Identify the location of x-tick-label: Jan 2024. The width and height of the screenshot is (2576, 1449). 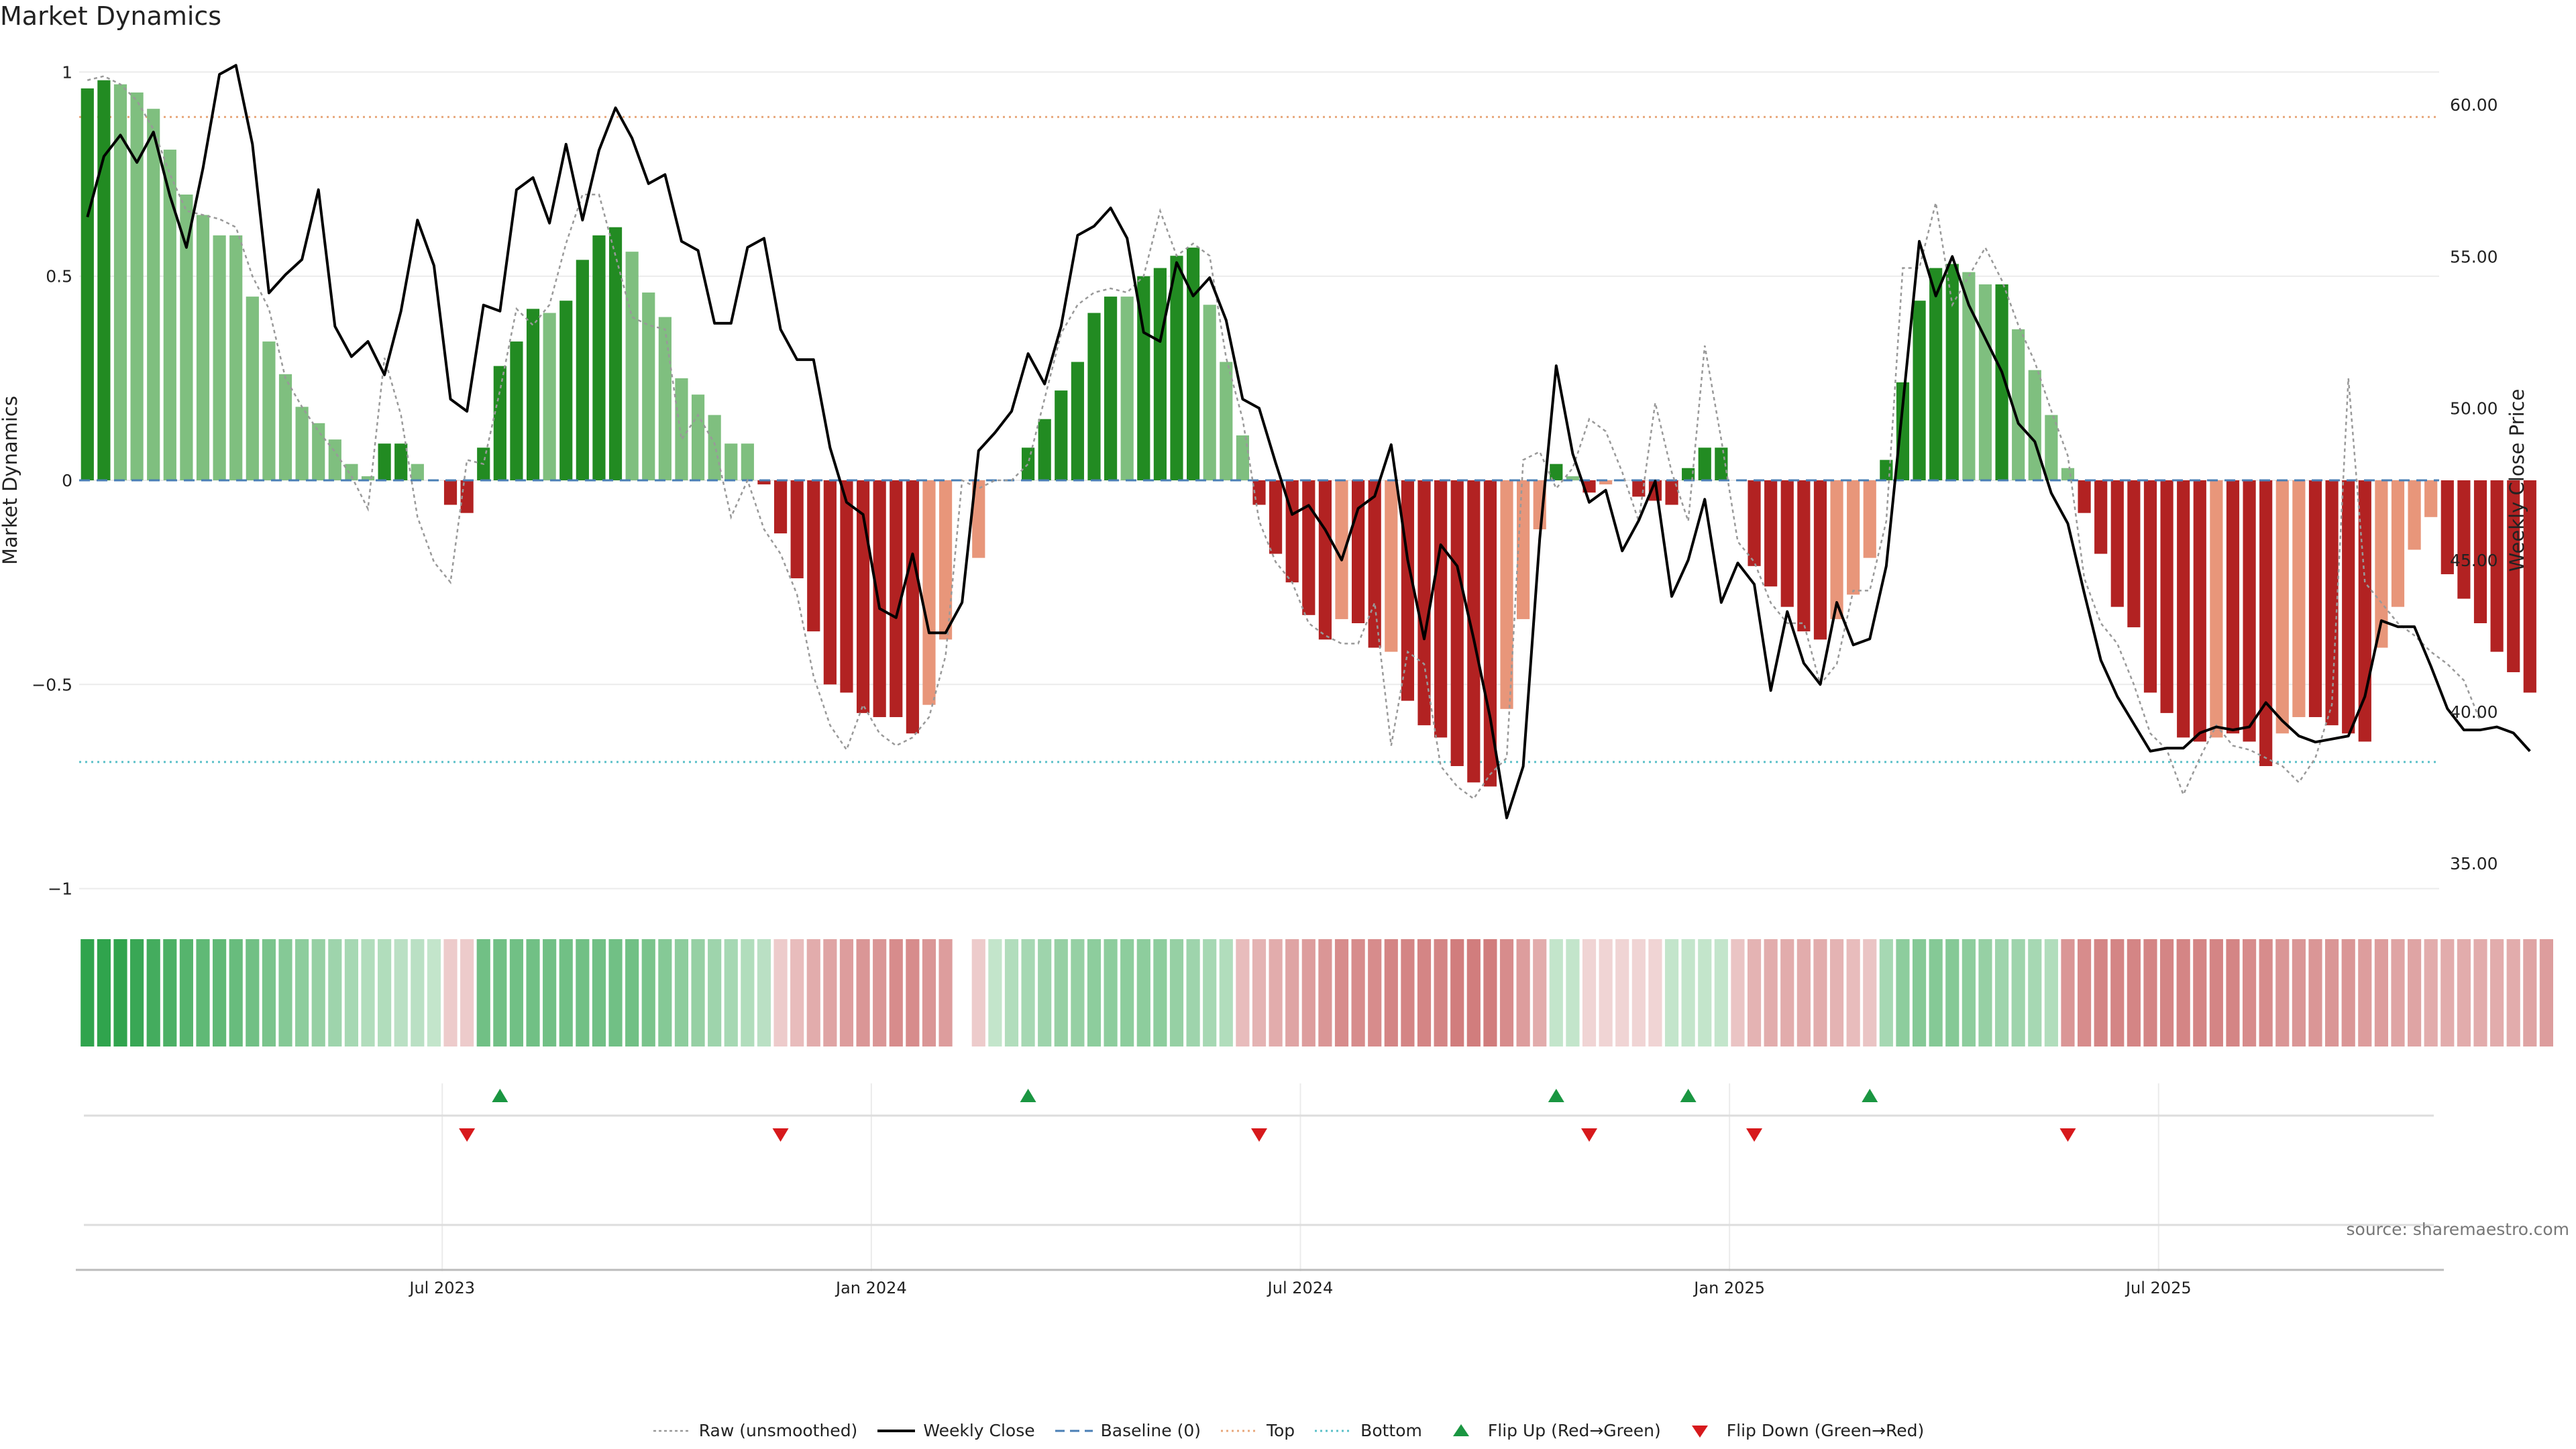
(871, 1288).